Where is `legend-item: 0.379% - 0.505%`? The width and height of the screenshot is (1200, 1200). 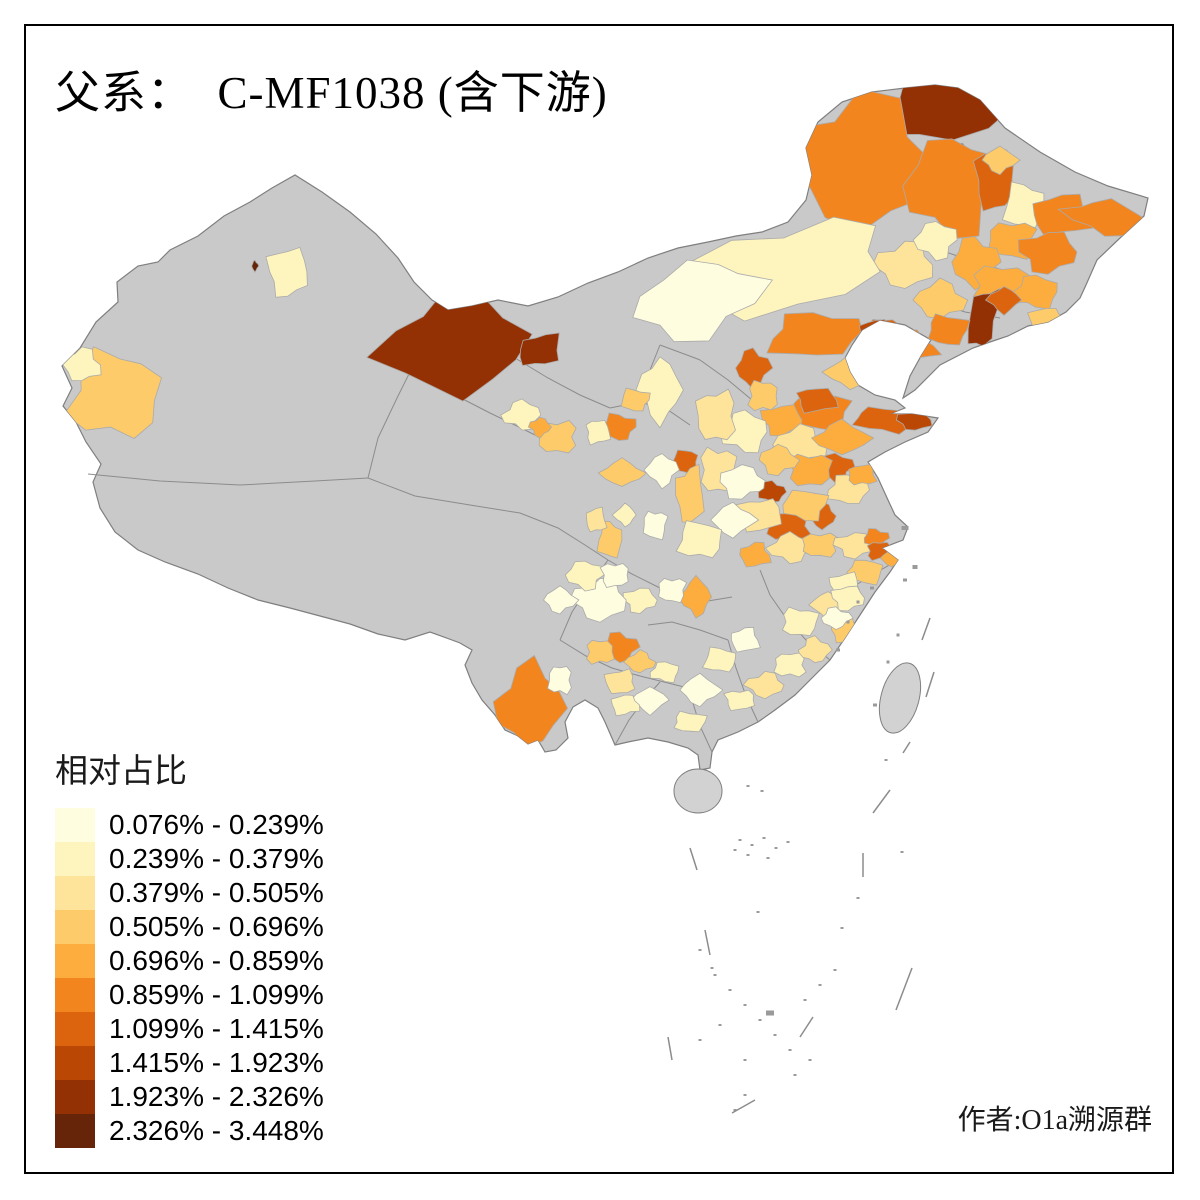 legend-item: 0.379% - 0.505% is located at coordinates (189, 893).